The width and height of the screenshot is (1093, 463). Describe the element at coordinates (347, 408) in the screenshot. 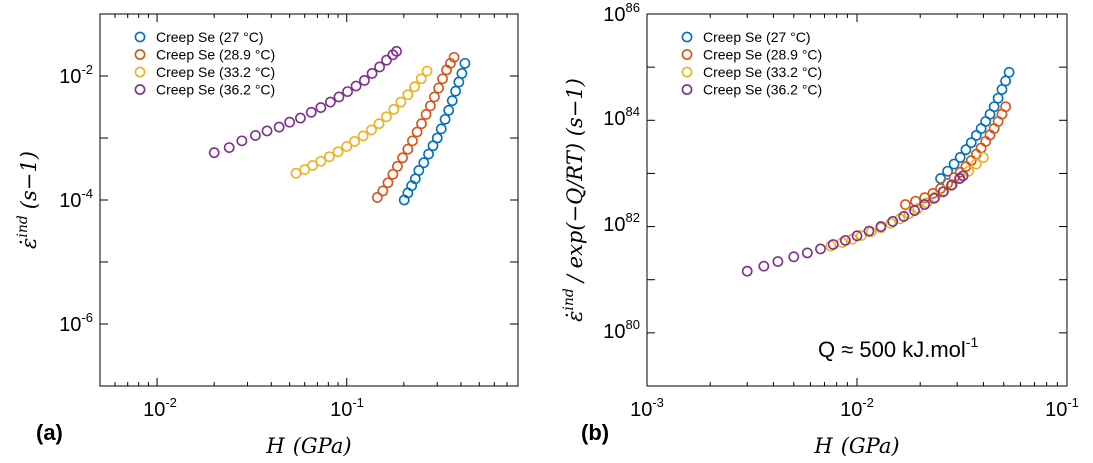

I see `x-tick-label-a-1: 10⁻¹` at that location.